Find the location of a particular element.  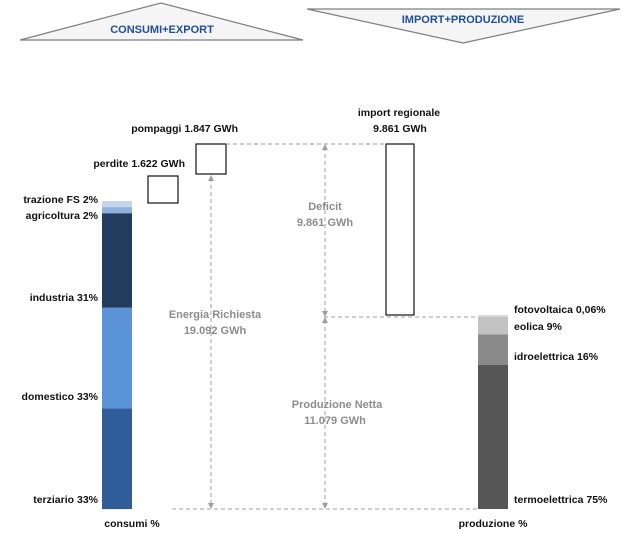

consumi-stacked-bar is located at coordinates (117, 355).